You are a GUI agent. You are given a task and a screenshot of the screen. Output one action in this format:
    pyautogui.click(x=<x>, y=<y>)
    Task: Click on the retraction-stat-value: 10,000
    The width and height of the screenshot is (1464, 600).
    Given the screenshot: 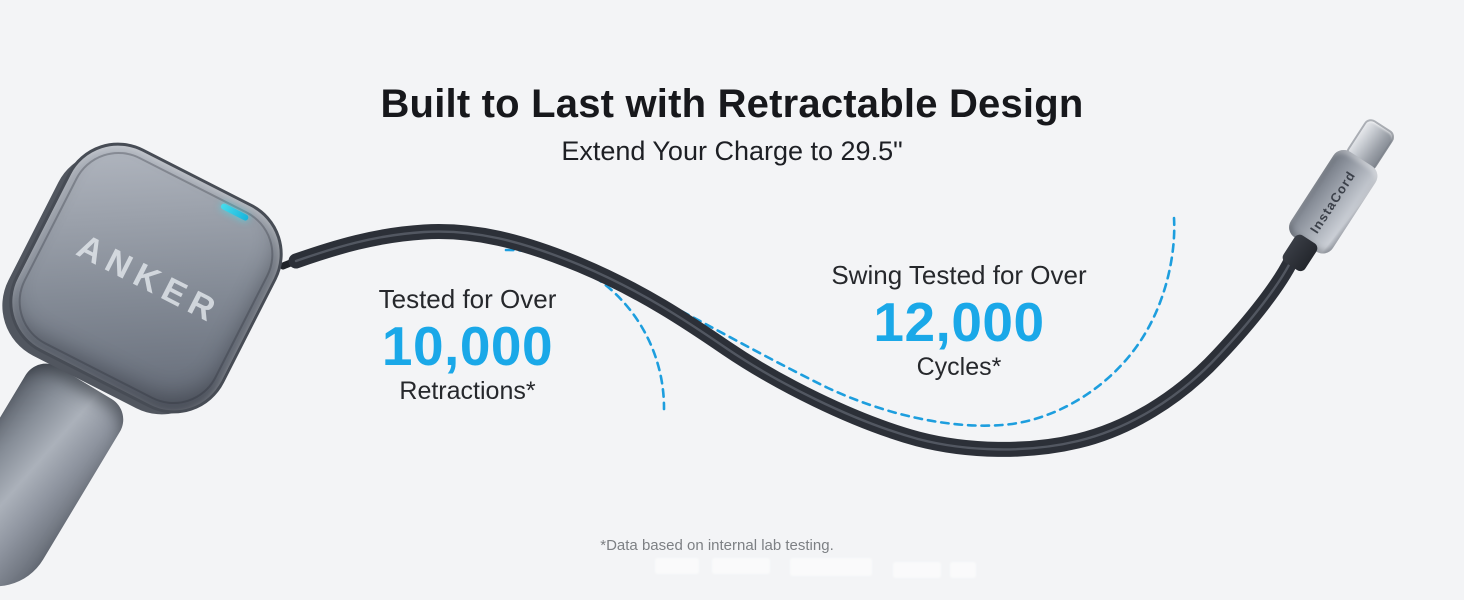 What is the action you would take?
    pyautogui.click(x=467, y=346)
    